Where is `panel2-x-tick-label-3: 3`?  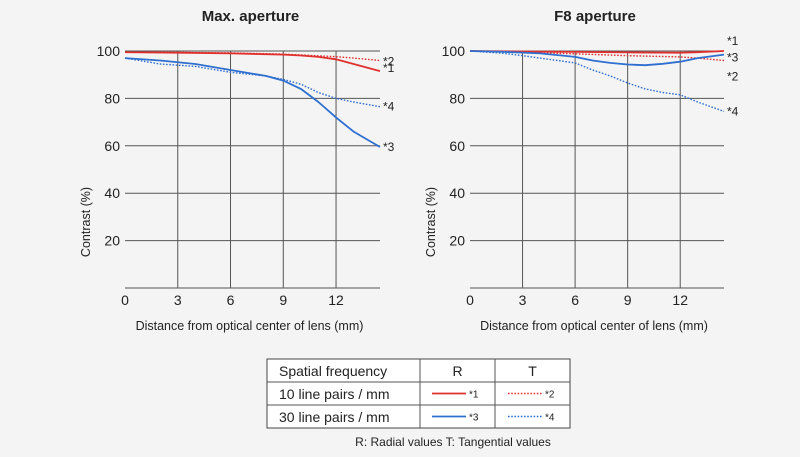
panel2-x-tick-label-3: 3 is located at coordinates (523, 300).